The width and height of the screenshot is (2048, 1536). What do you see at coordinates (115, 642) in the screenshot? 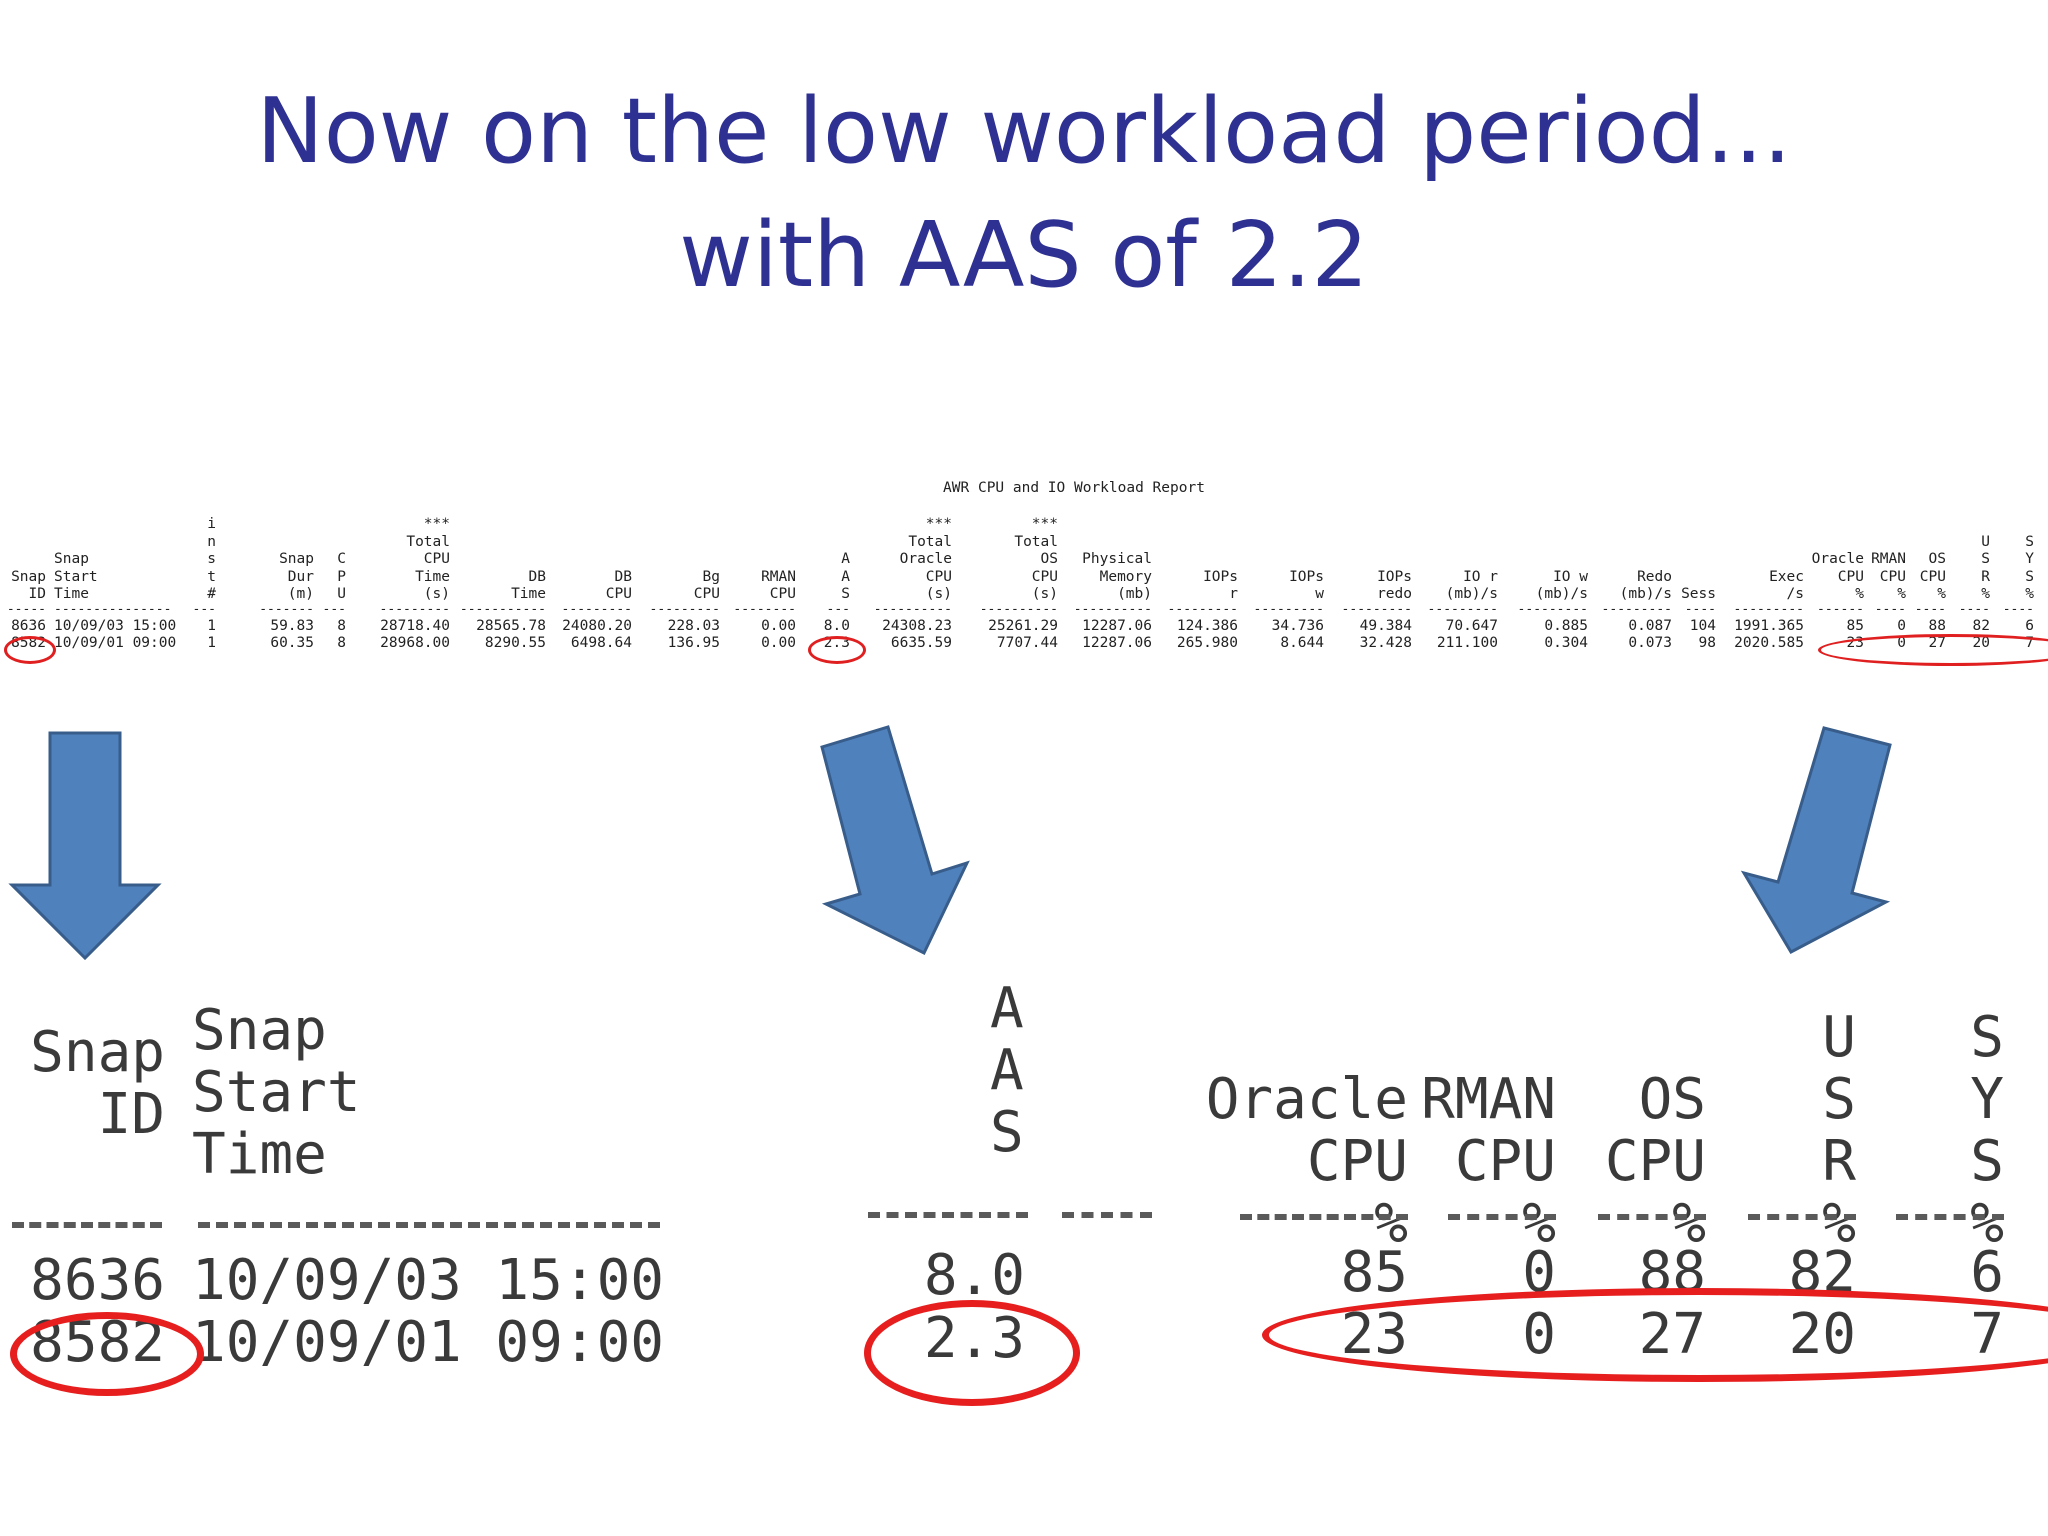
I see `report-cell: 10/09/01 09:00` at bounding box center [115, 642].